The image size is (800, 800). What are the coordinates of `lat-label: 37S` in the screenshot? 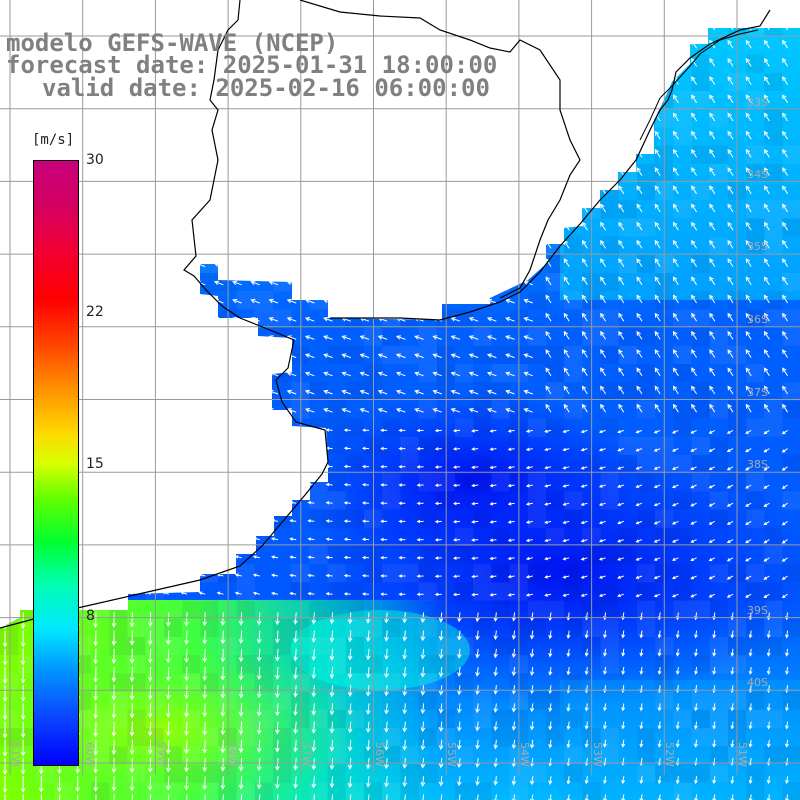 It's located at (757, 392).